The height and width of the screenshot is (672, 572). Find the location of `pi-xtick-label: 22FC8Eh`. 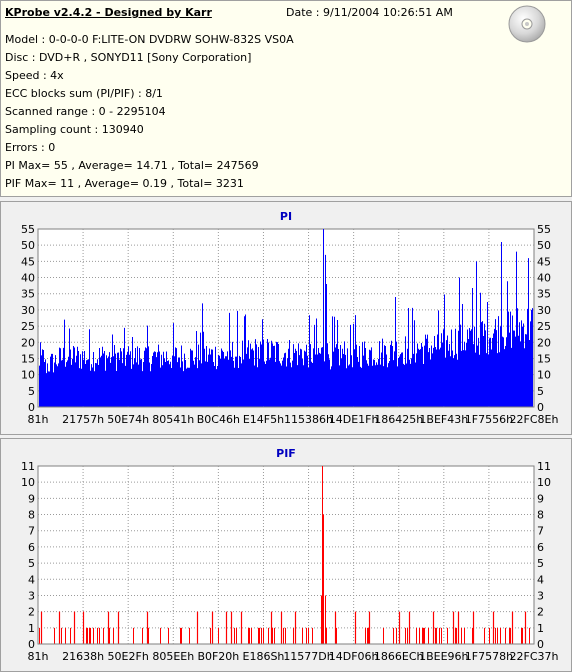

pi-xtick-label: 22FC8Eh is located at coordinates (534, 419).